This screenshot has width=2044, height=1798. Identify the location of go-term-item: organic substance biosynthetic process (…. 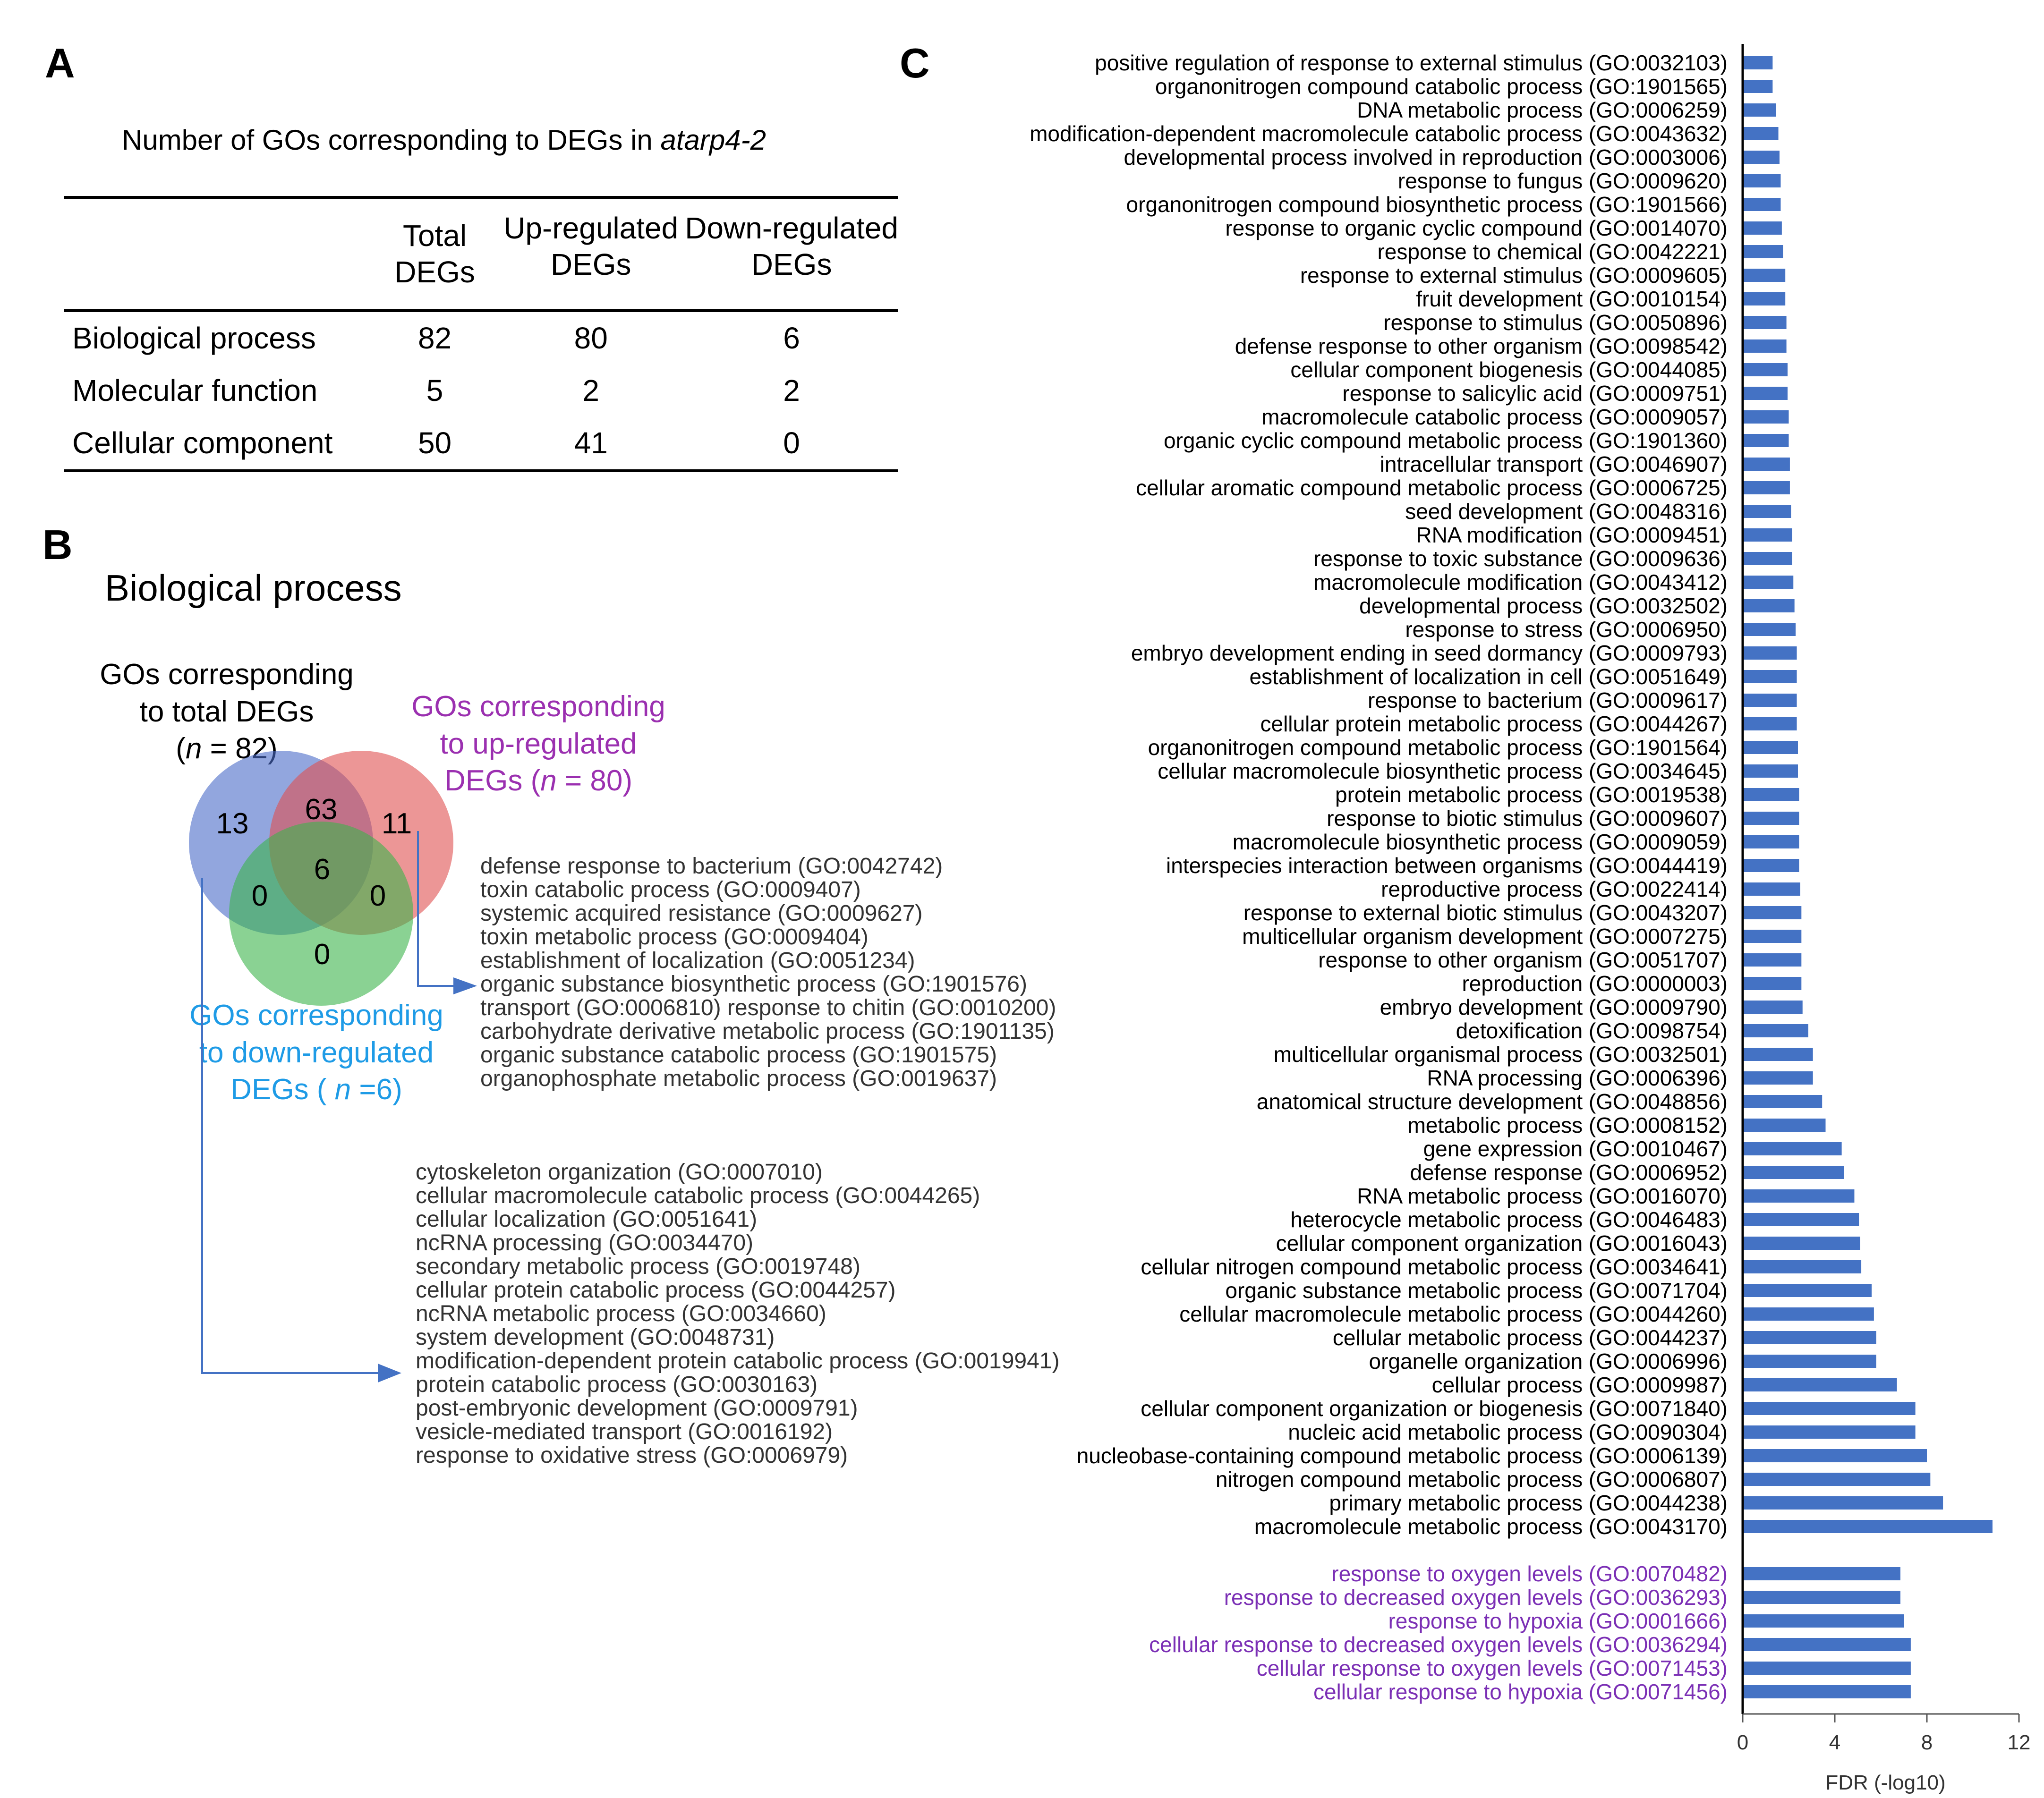
(753, 984).